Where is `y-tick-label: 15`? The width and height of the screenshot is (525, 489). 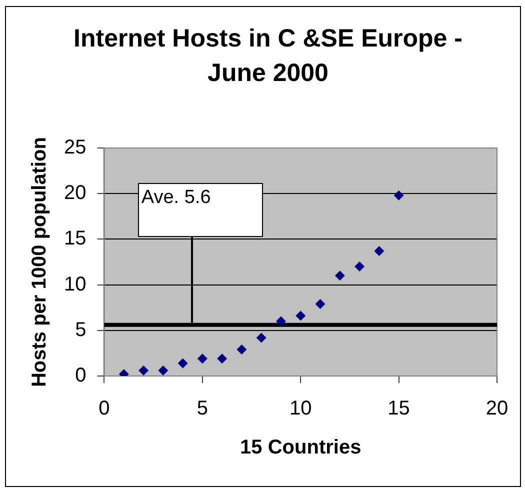
y-tick-label: 15 is located at coordinates (75, 239).